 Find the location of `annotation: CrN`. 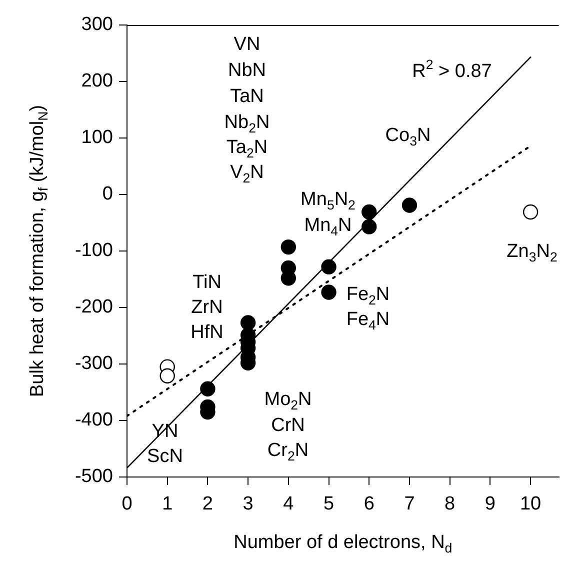

annotation: CrN is located at coordinates (288, 425).